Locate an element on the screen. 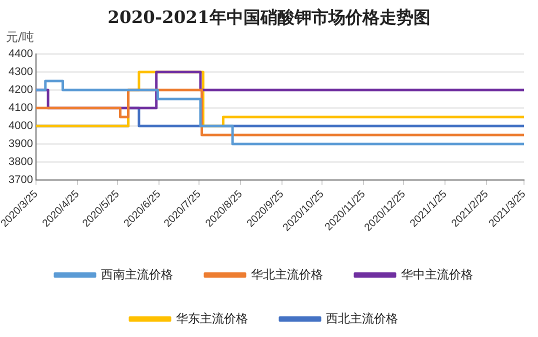 This screenshot has height=337, width=538. legend-label: 华北主流价格 is located at coordinates (287, 274).